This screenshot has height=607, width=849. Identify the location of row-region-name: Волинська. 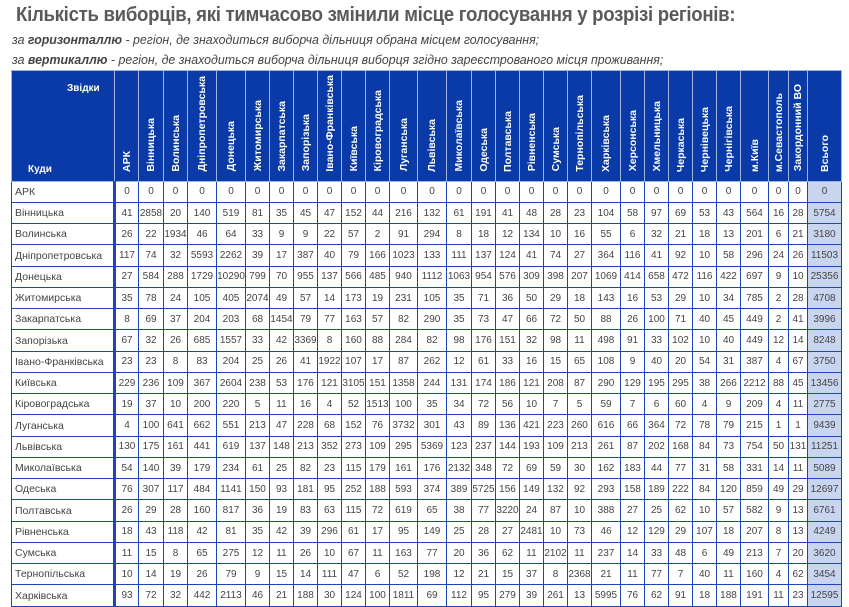
(63, 234).